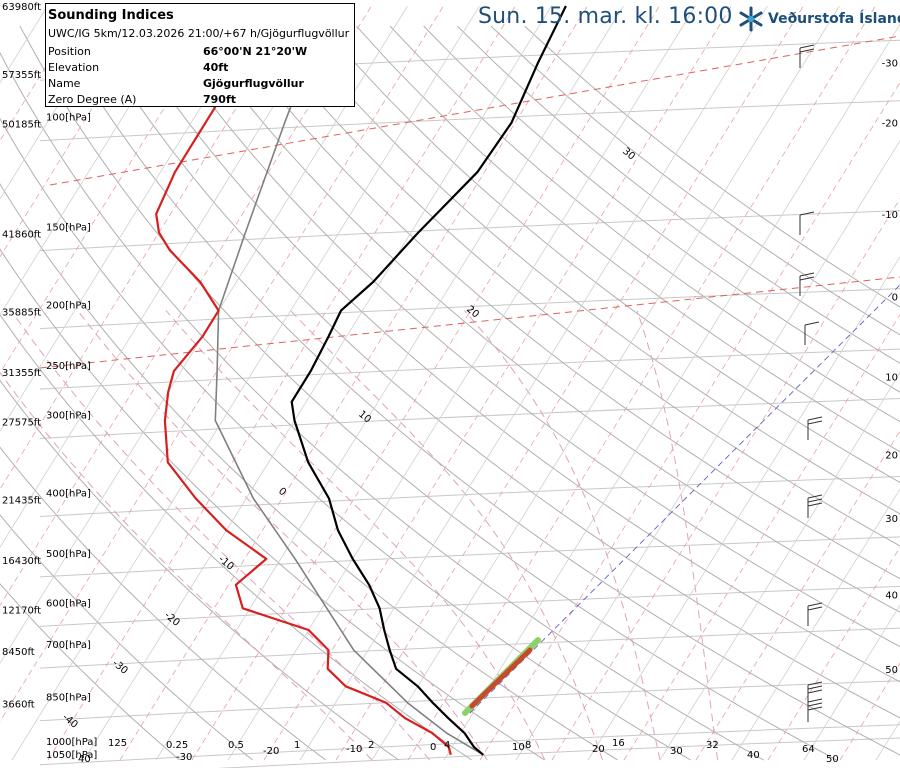 The height and width of the screenshot is (768, 900). I want to click on isotherm-dashed-line, so click(797, 595).